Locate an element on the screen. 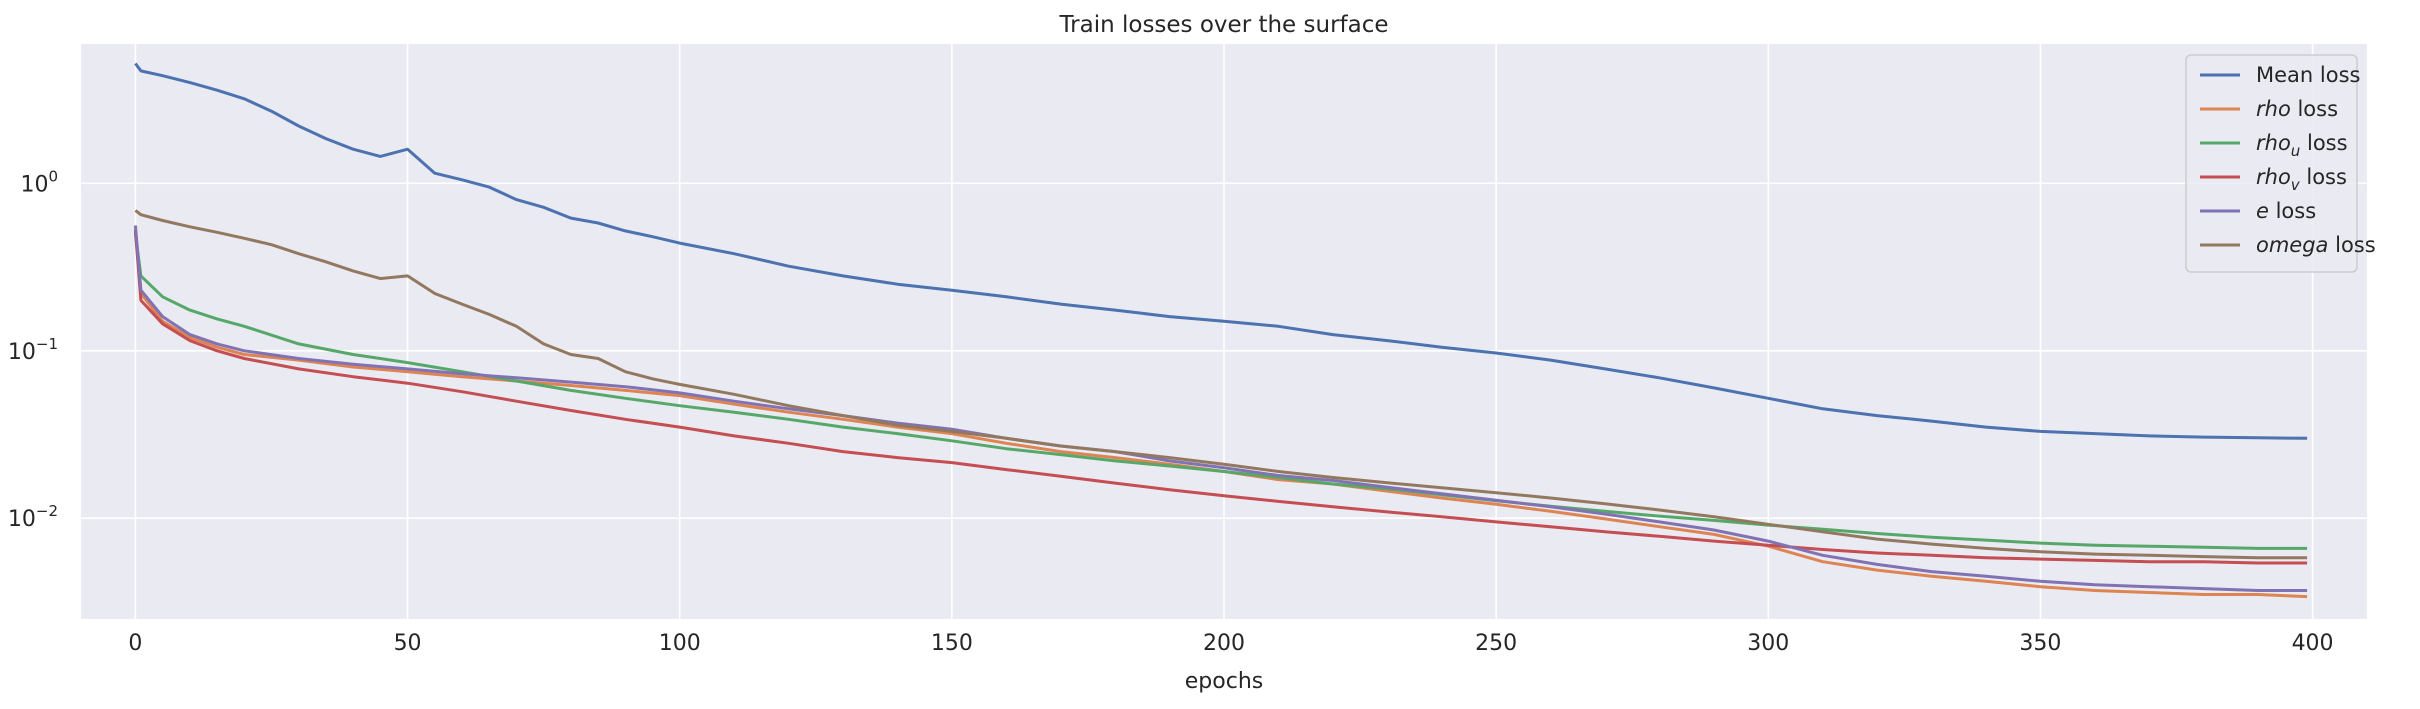 The width and height of the screenshot is (2420, 709). x-tick-label: 50 is located at coordinates (408, 643).